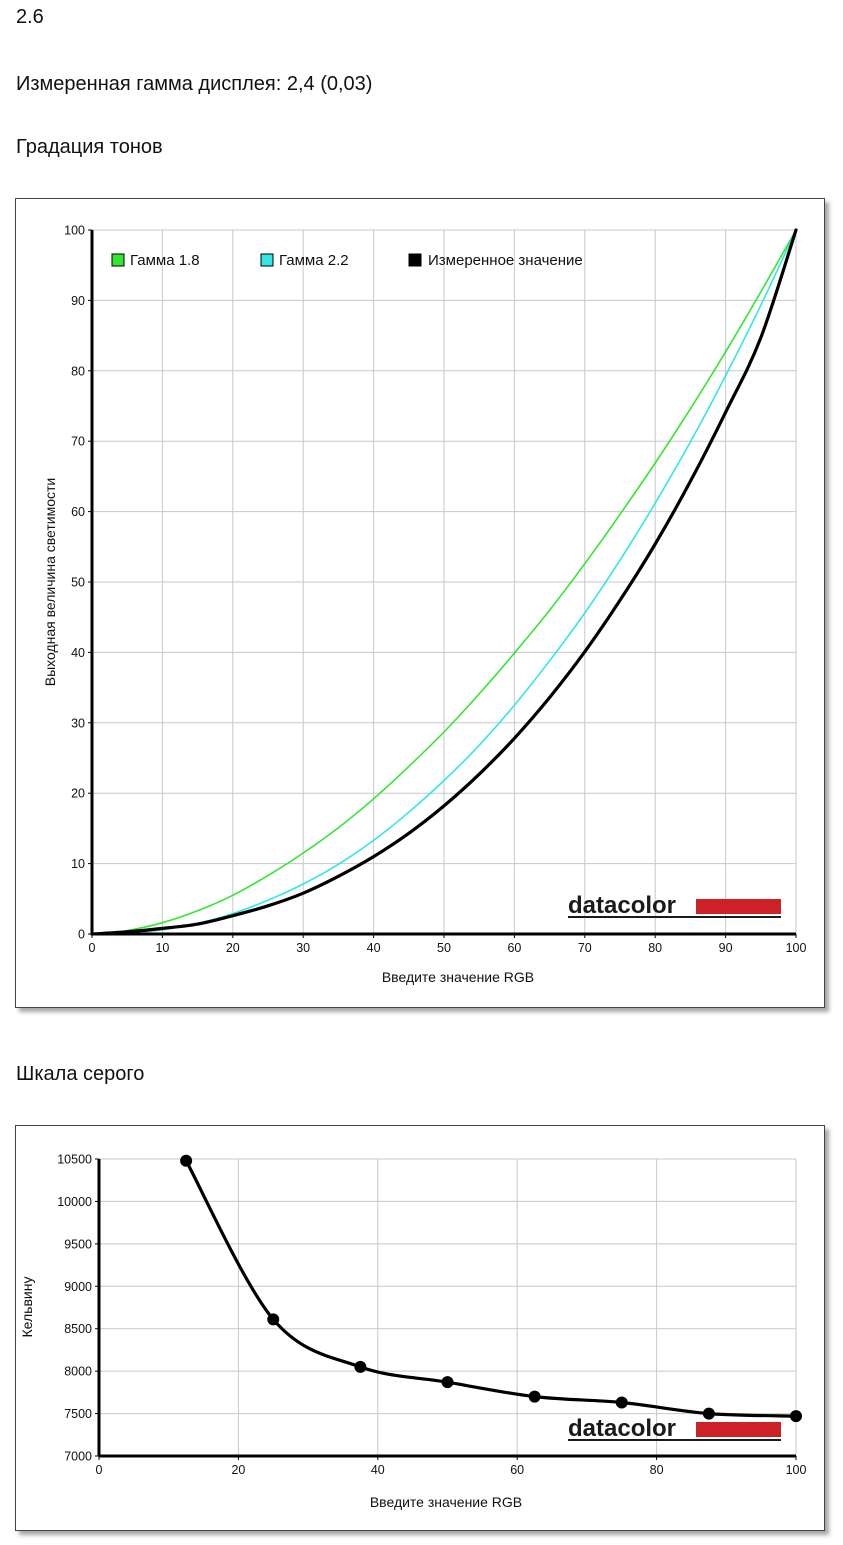 The height and width of the screenshot is (1545, 843). Describe the element at coordinates (78, 1414) in the screenshot. I see `y-tick-label: 7500` at that location.